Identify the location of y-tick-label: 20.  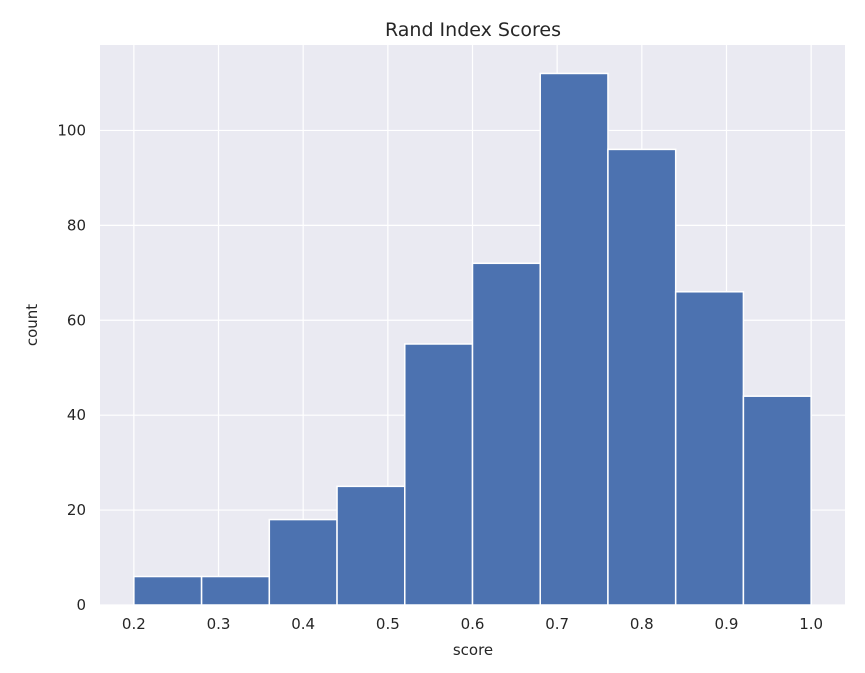
(76, 510).